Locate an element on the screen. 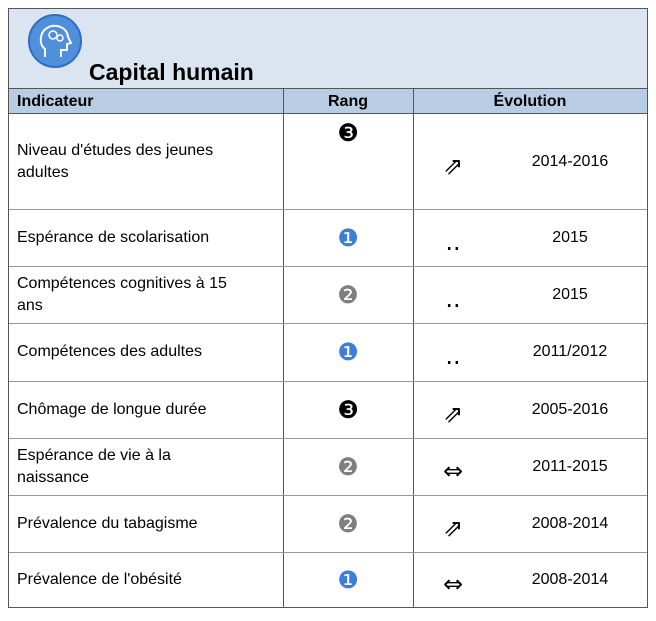 The image size is (656, 621). indicator: Compétences cognitives à 15 ans is located at coordinates (122, 294).